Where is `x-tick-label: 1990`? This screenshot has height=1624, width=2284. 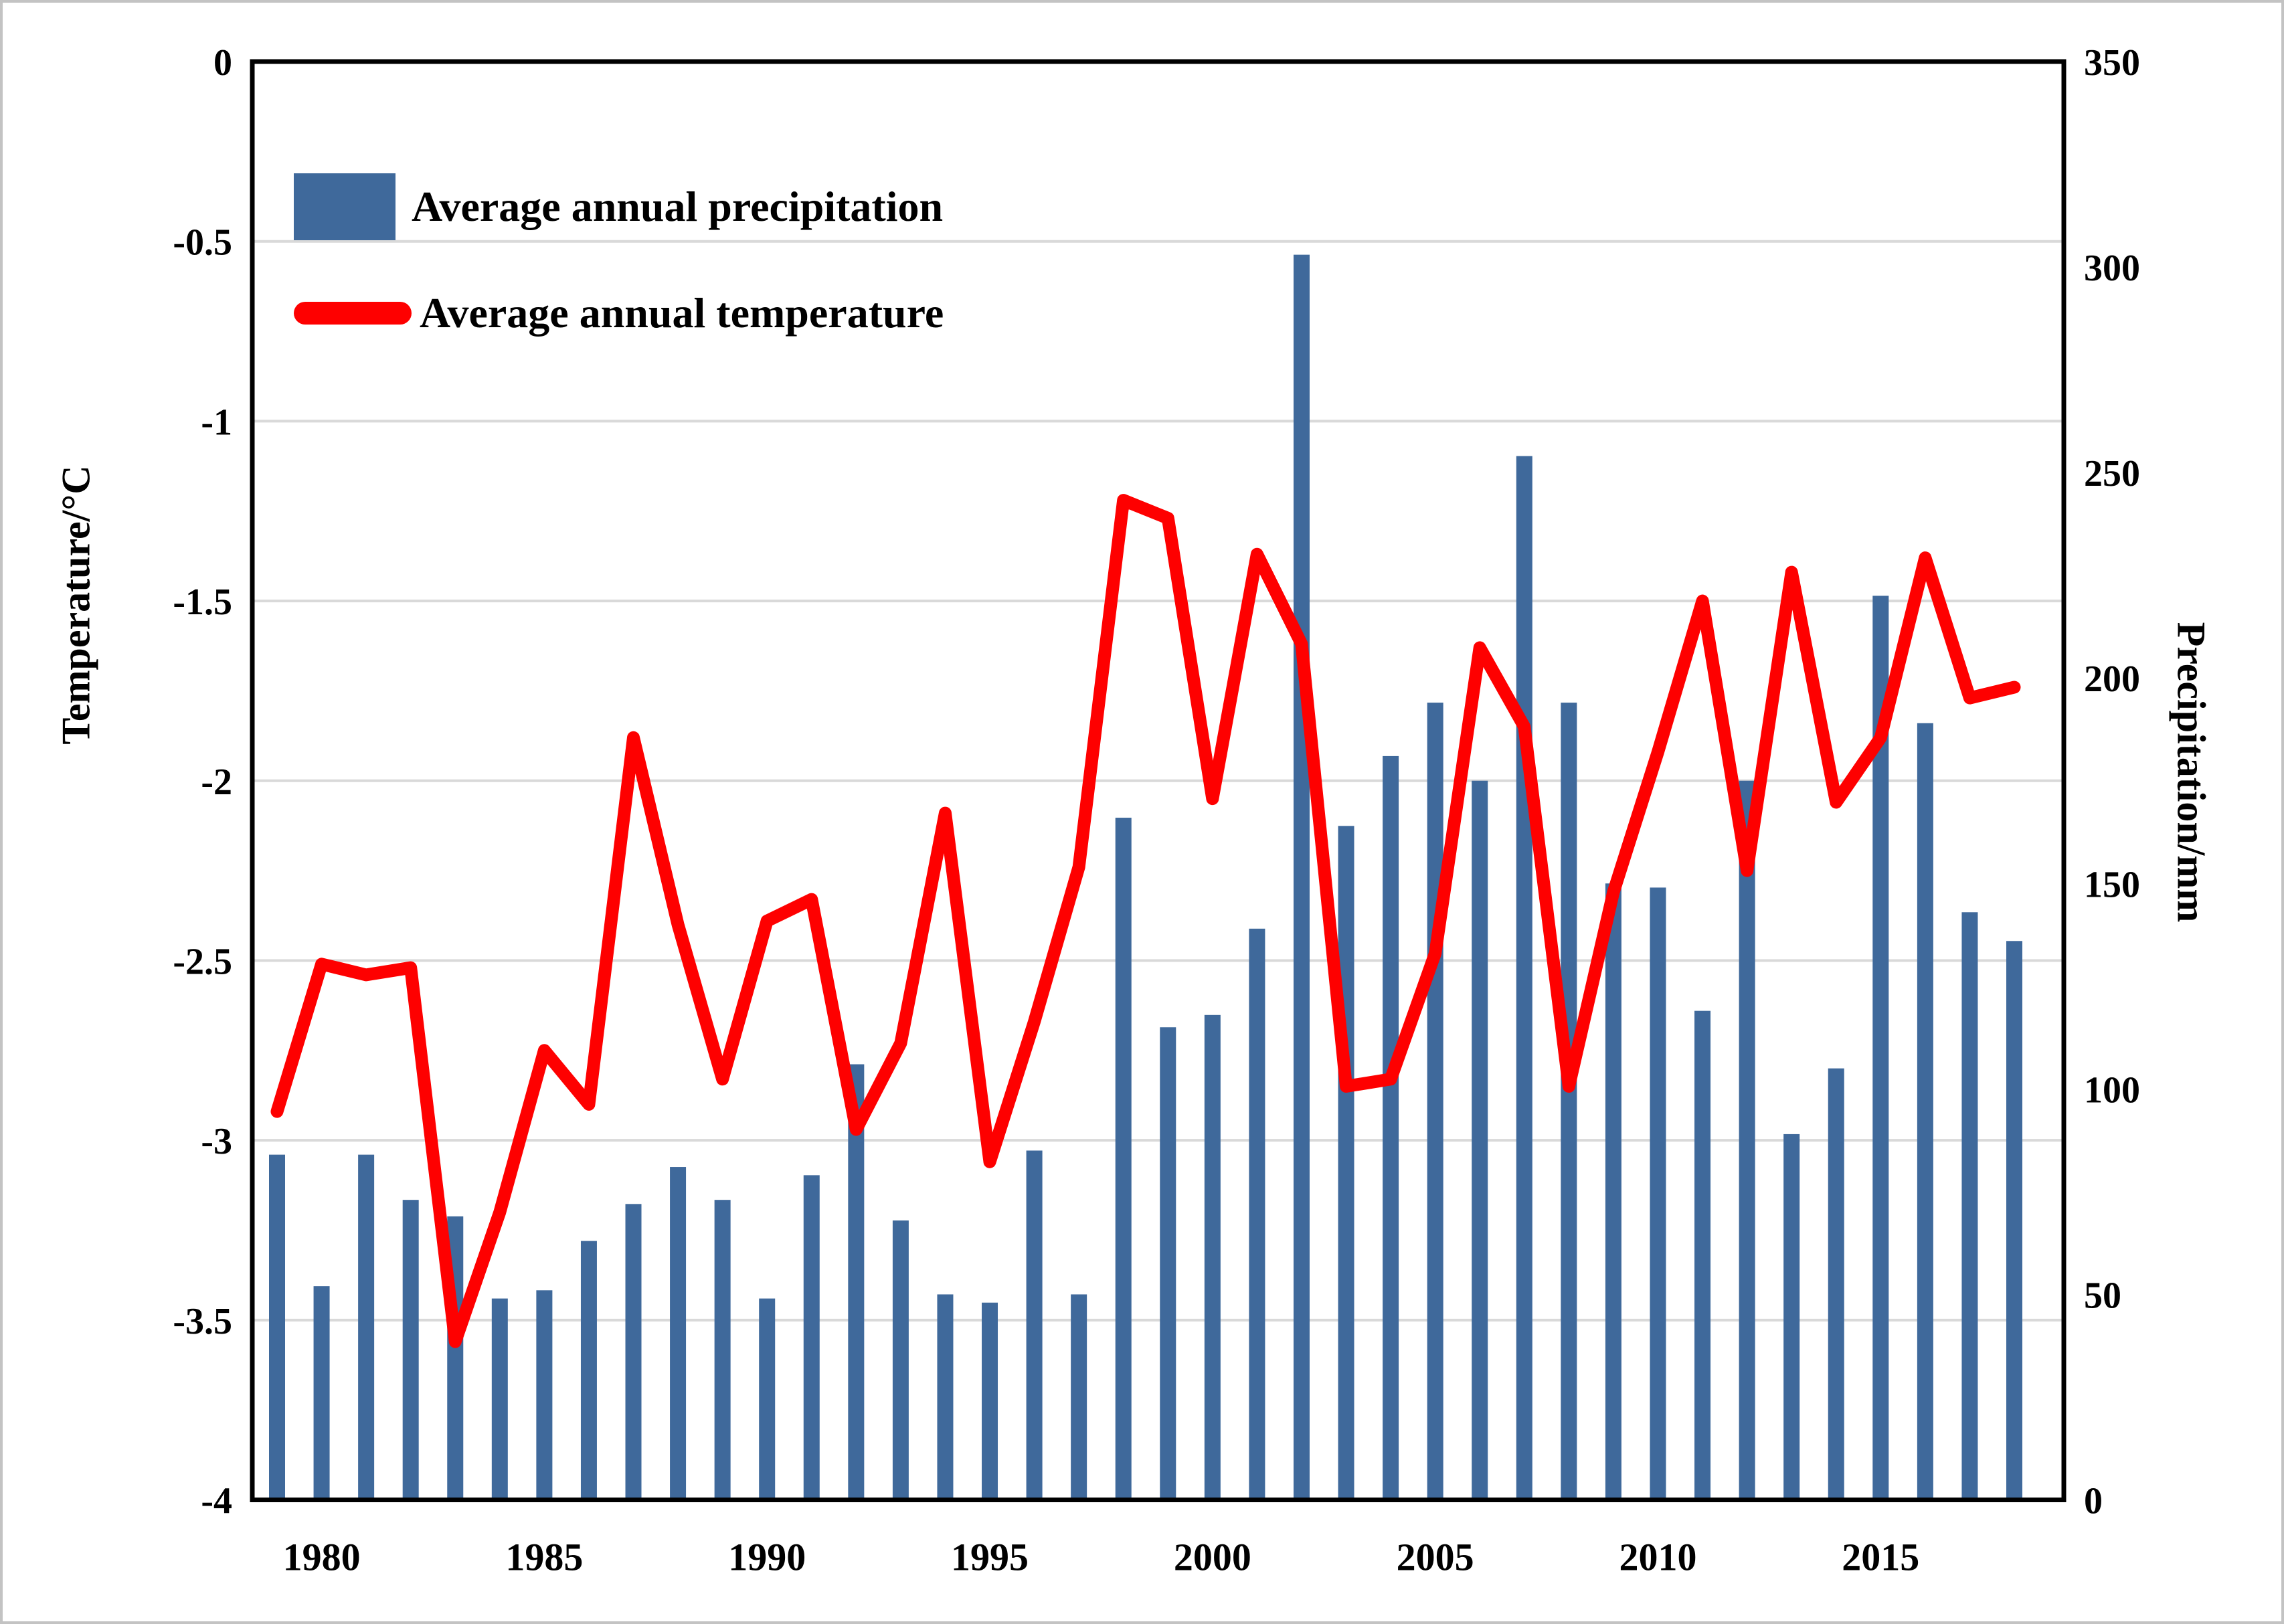 x-tick-label: 1990 is located at coordinates (767, 1557).